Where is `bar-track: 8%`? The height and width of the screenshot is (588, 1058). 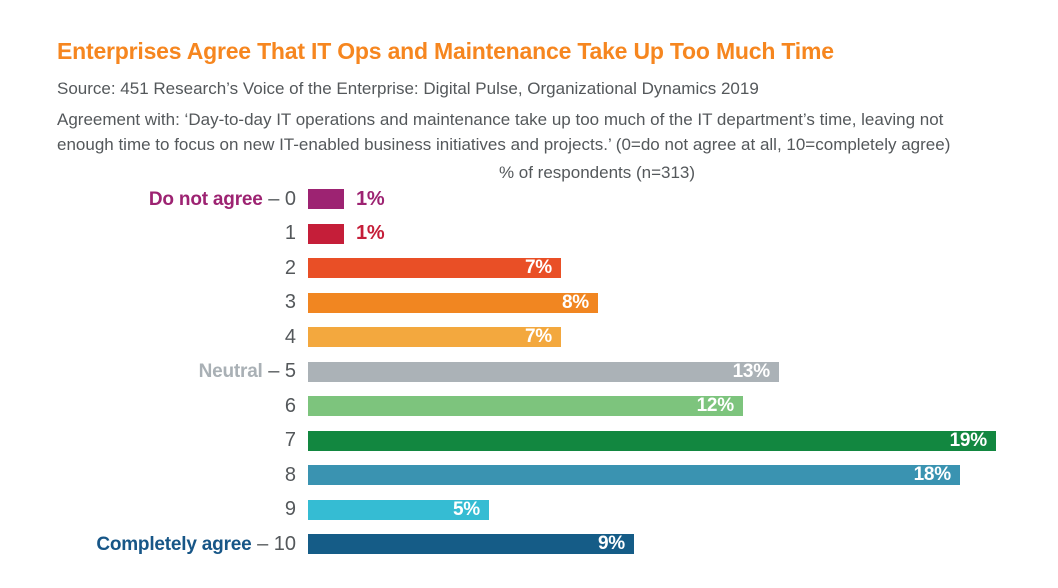
bar-track: 8% is located at coordinates (453, 302).